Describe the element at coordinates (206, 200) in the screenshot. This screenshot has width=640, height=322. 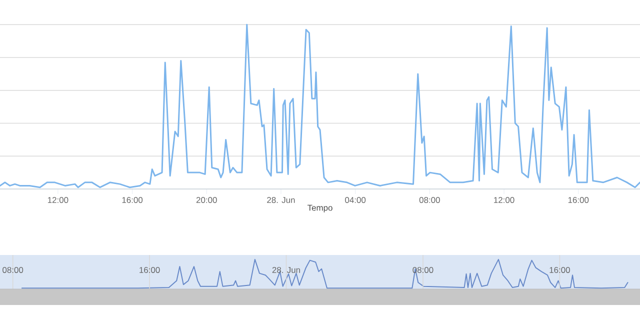
I see `x-tick-label: 20:00` at that location.